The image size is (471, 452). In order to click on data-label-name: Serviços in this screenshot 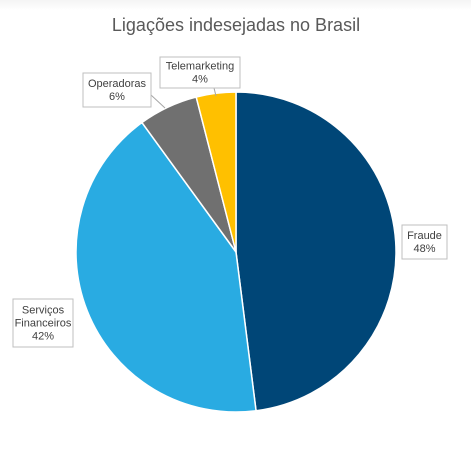, I will do `click(43, 311)`.